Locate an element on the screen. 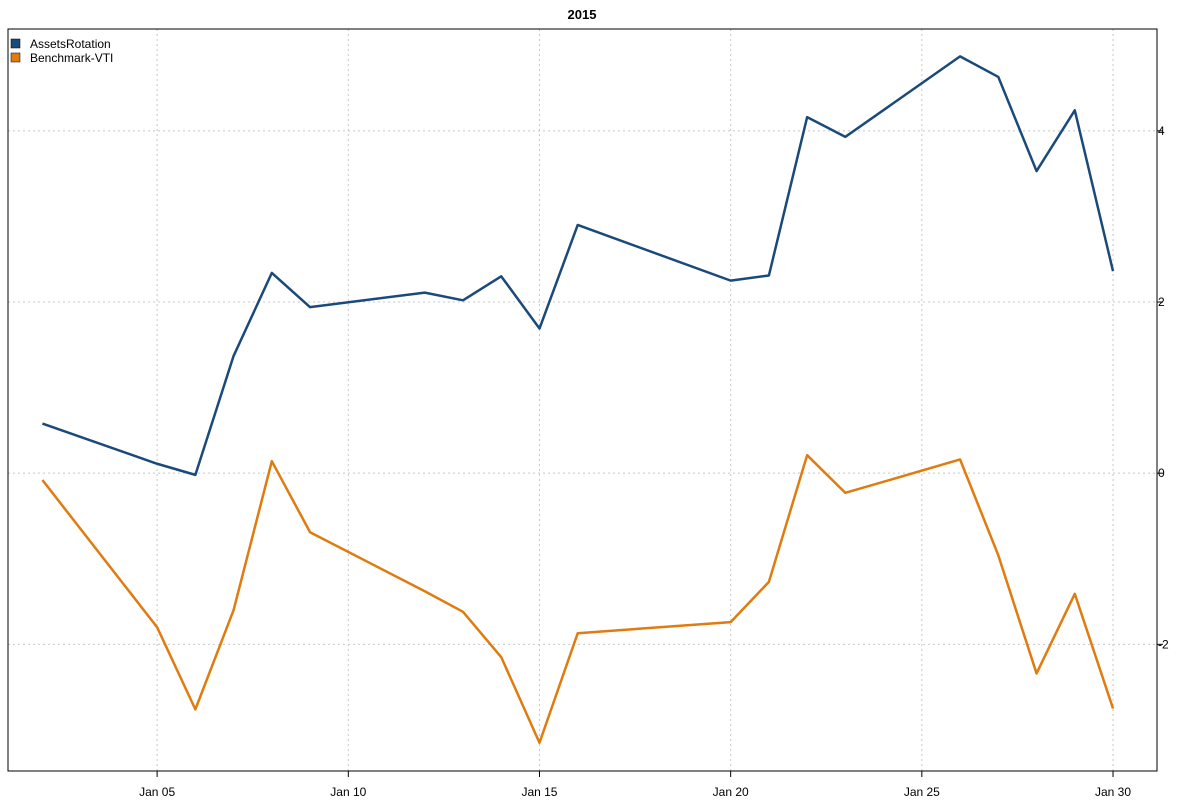 The width and height of the screenshot is (1200, 800). x-tick-label: Jan 25 is located at coordinates (922, 792).